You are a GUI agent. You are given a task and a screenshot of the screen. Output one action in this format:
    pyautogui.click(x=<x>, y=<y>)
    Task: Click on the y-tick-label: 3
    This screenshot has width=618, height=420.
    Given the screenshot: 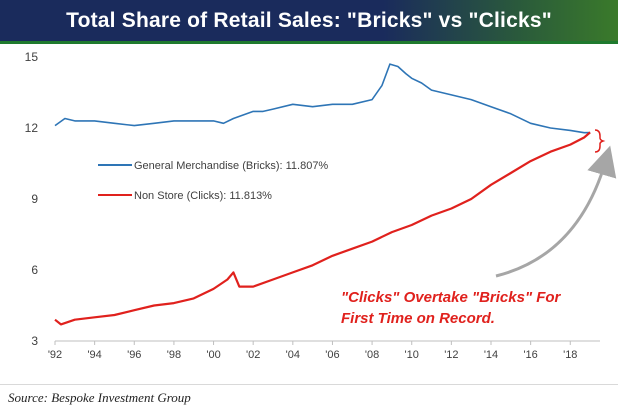 What is the action you would take?
    pyautogui.click(x=34, y=341)
    